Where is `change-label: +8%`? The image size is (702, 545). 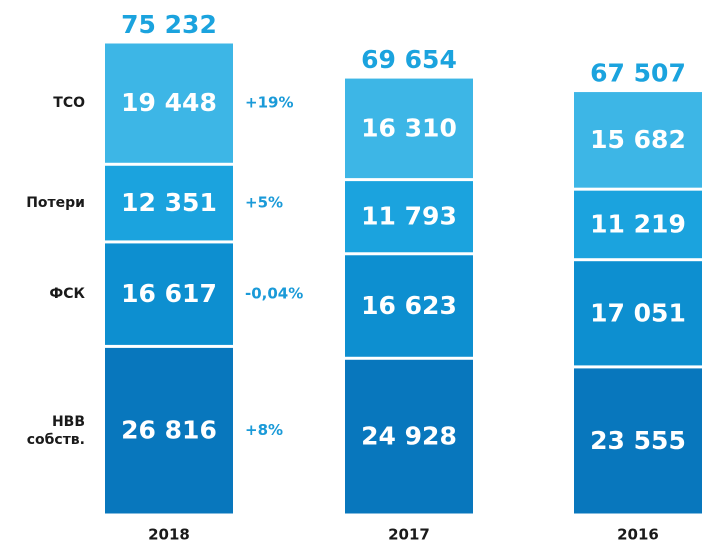 change-label: +8% is located at coordinates (264, 430).